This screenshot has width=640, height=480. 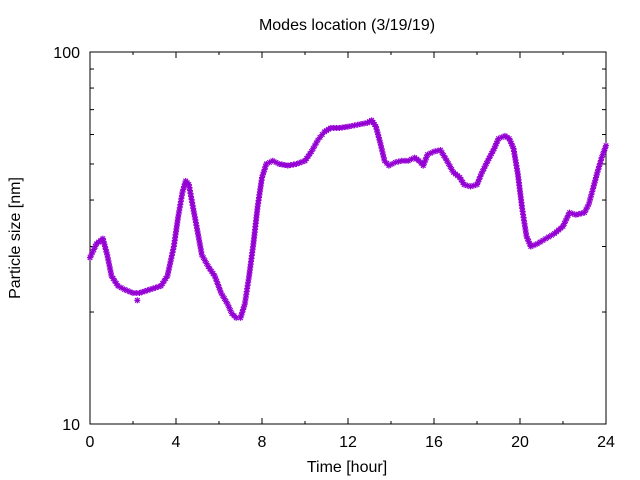 What do you see at coordinates (348, 442) in the screenshot?
I see `x-tick-label: 12` at bounding box center [348, 442].